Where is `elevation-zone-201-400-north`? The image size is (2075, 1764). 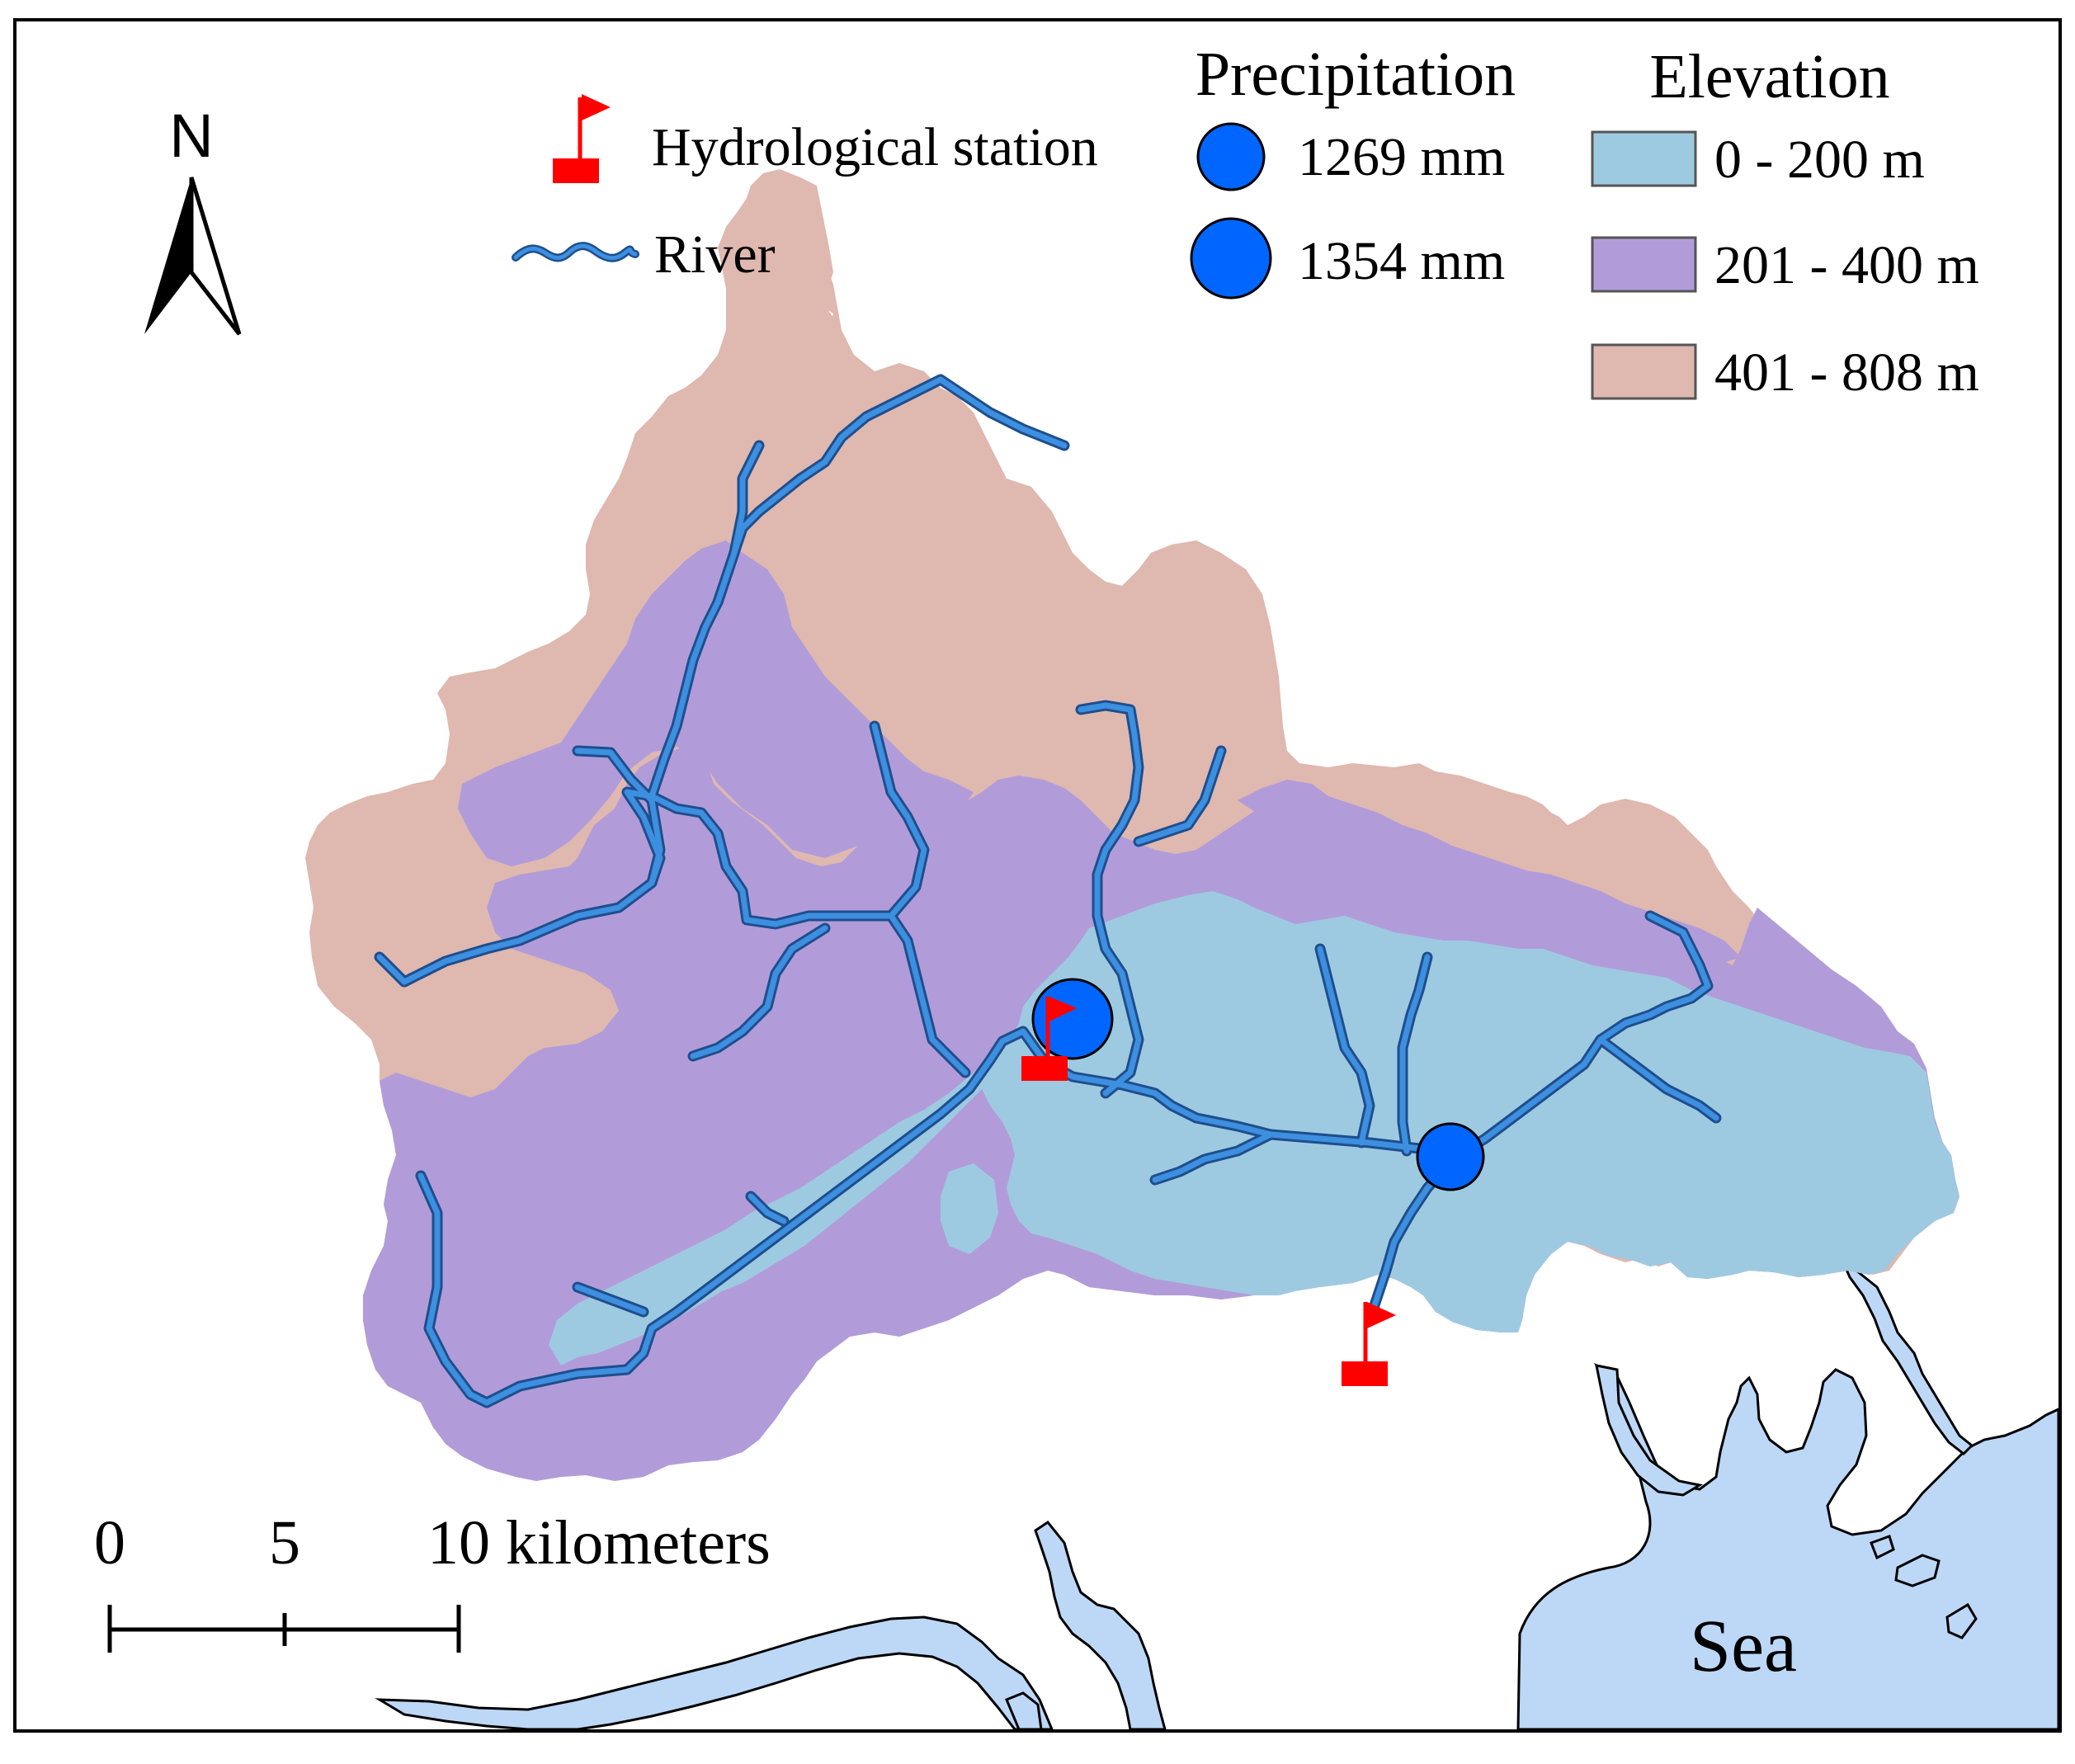 elevation-zone-201-400-north is located at coordinates (716, 703).